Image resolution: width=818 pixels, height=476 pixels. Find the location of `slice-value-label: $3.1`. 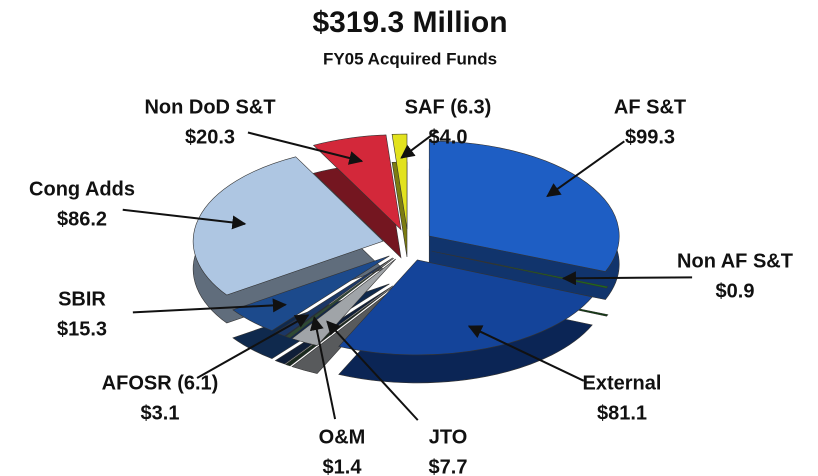

slice-value-label: $3.1 is located at coordinates (160, 413).